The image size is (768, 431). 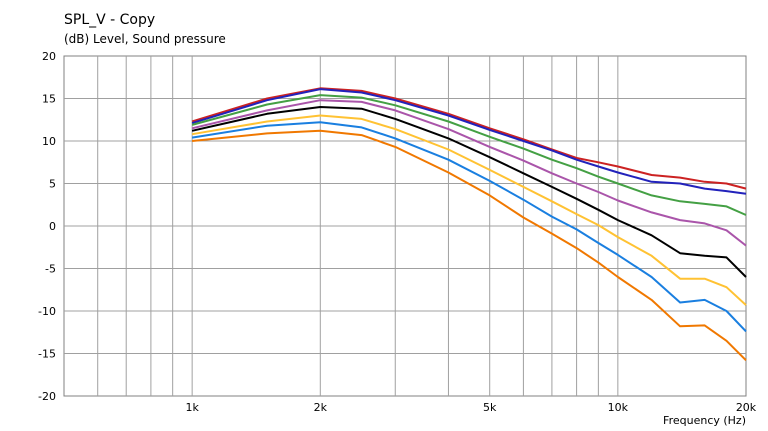 What do you see at coordinates (47, 311) in the screenshot?
I see `y-tick-label: -10` at bounding box center [47, 311].